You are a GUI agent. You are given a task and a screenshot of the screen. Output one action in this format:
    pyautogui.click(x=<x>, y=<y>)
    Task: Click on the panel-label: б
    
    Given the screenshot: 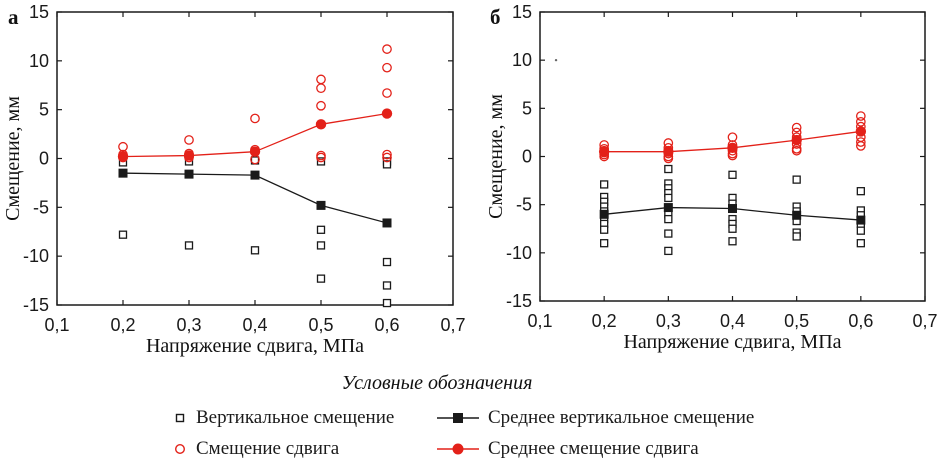 What is the action you would take?
    pyautogui.click(x=495, y=17)
    